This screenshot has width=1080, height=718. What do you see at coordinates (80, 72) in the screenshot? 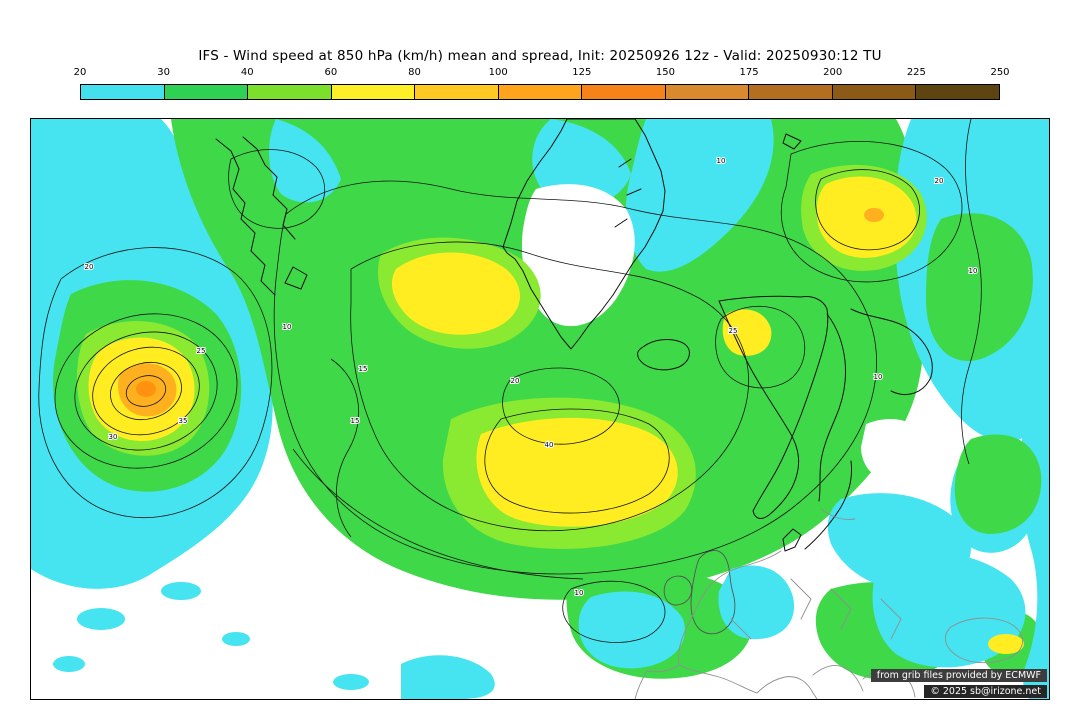
I see `colorbar-tick-label: 20` at bounding box center [80, 72].